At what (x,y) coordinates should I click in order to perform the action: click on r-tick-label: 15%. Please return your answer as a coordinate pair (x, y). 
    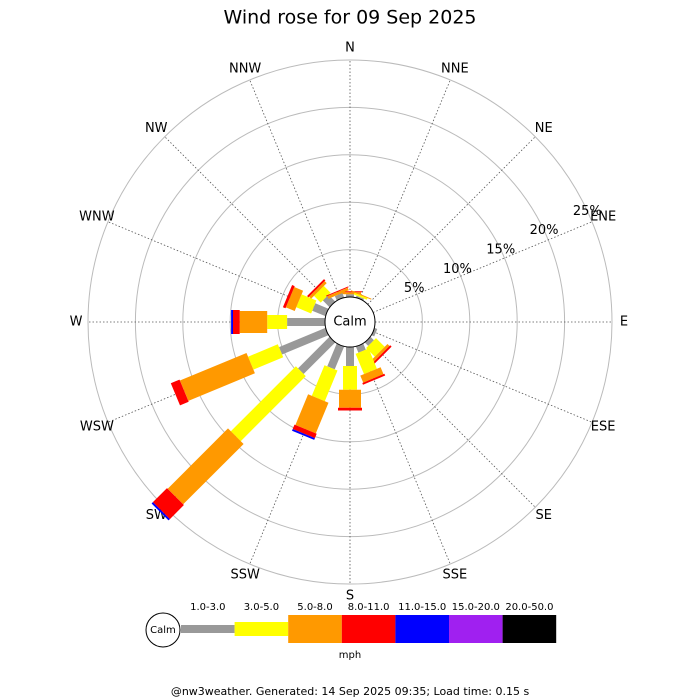
    Looking at the image, I should click on (500, 249).